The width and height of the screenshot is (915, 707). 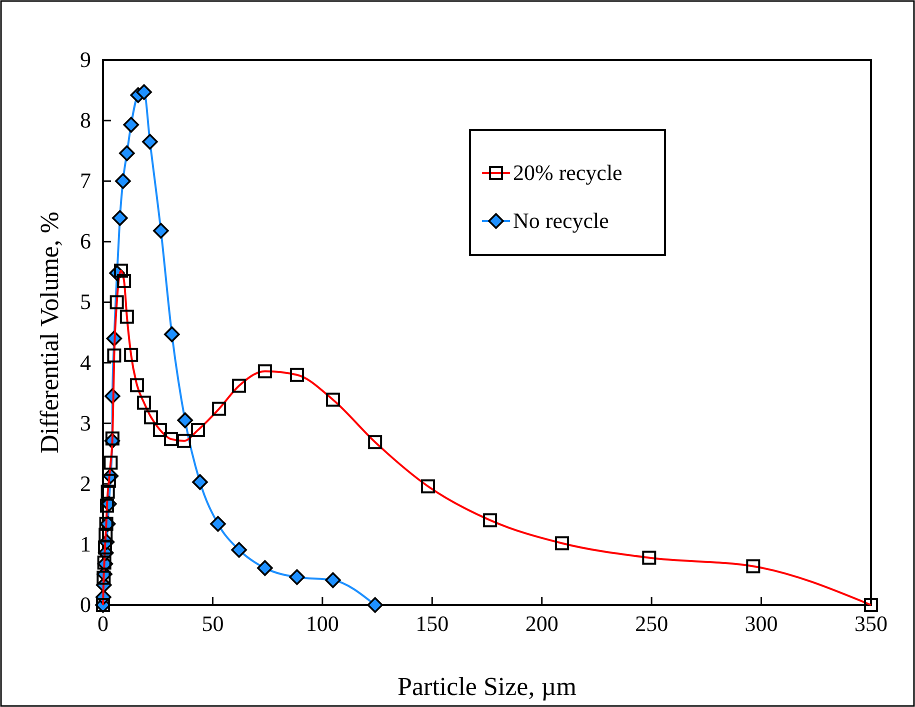 What do you see at coordinates (487, 686) in the screenshot?
I see `x-axis-title: Particle Size, µm` at bounding box center [487, 686].